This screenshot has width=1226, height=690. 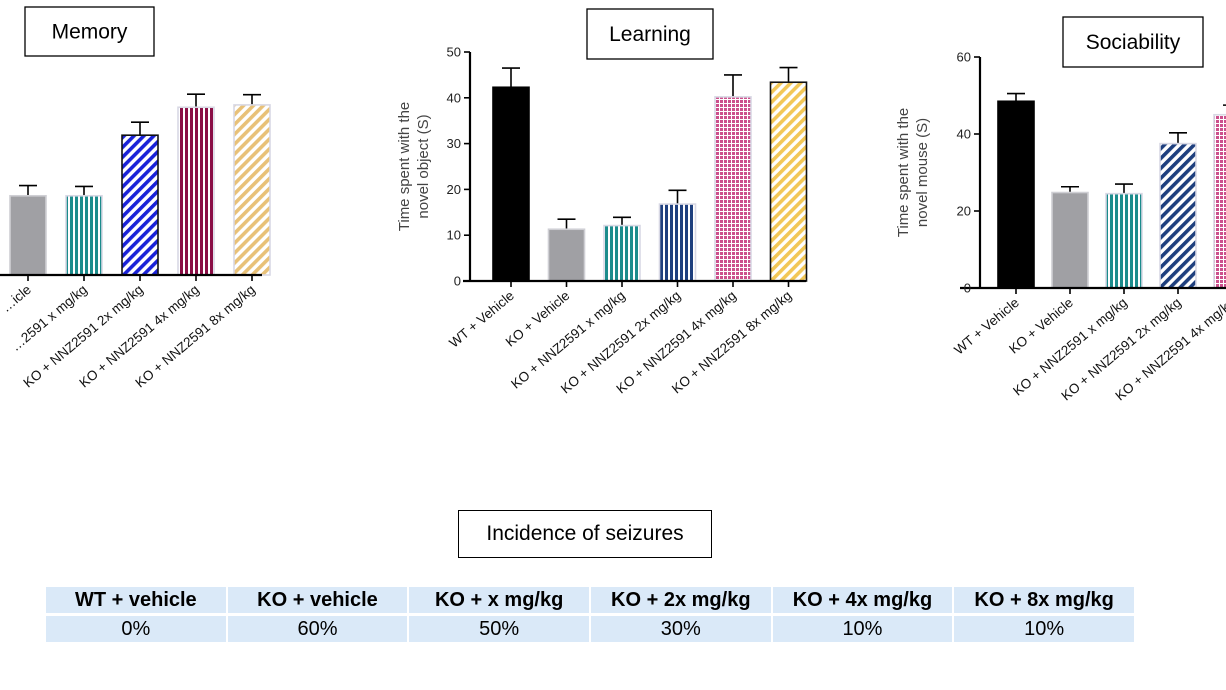 I want to click on y-axis-title: Time spent with the novel mouse (S), so click(x=913, y=173).